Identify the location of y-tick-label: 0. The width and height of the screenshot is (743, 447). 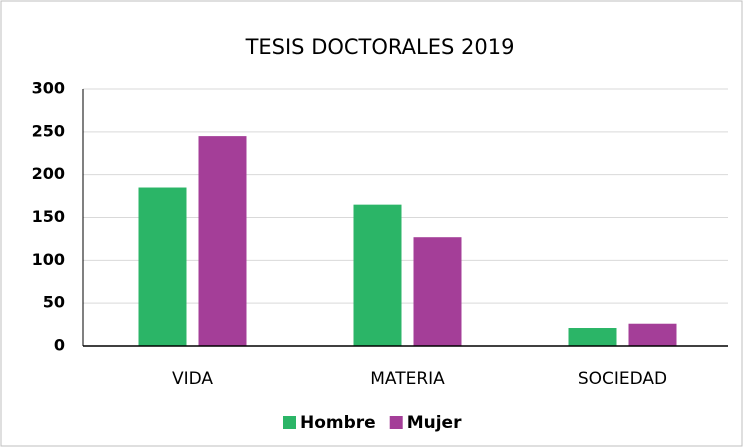
(59, 345).